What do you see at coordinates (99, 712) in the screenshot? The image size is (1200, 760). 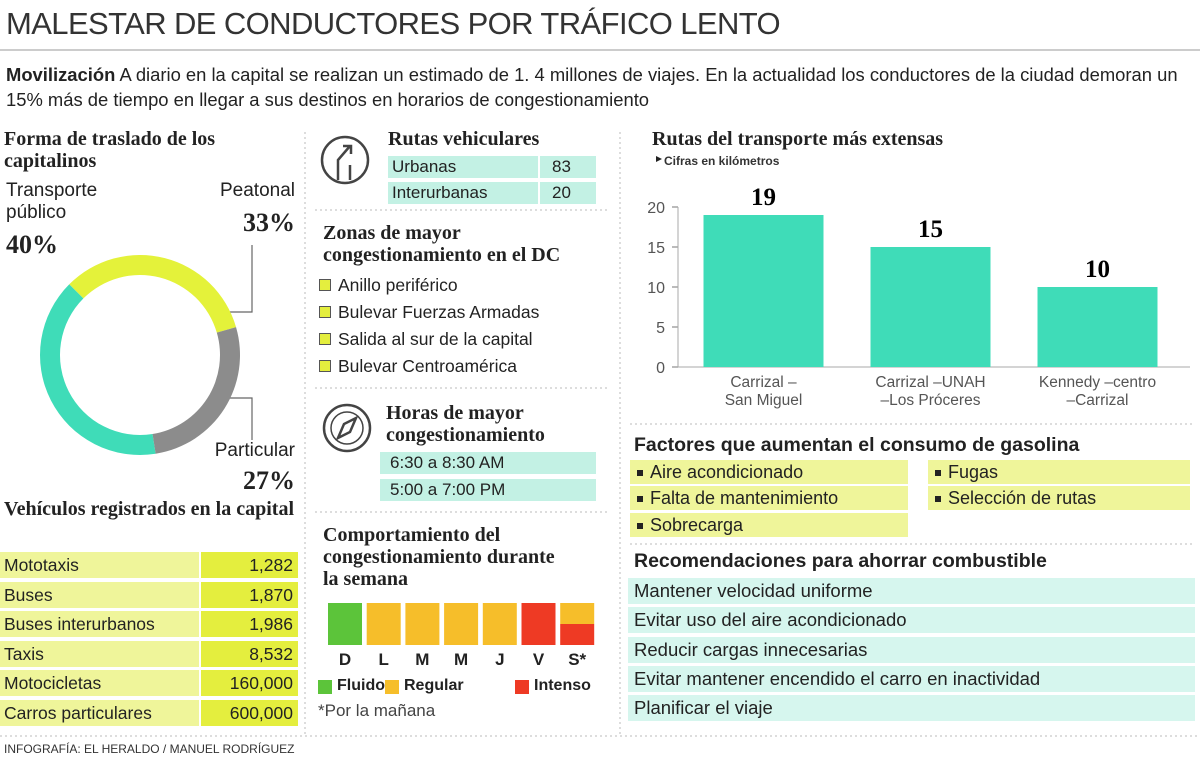 I see `row-label: Carros particulares` at bounding box center [99, 712].